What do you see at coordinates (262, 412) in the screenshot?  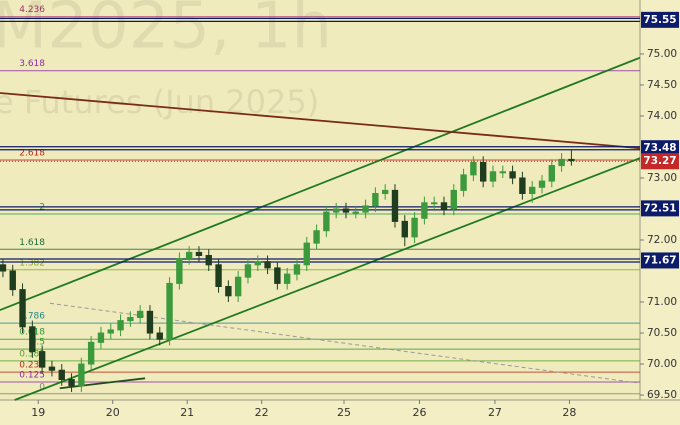 I see `x-tick-label: 22` at bounding box center [262, 412].